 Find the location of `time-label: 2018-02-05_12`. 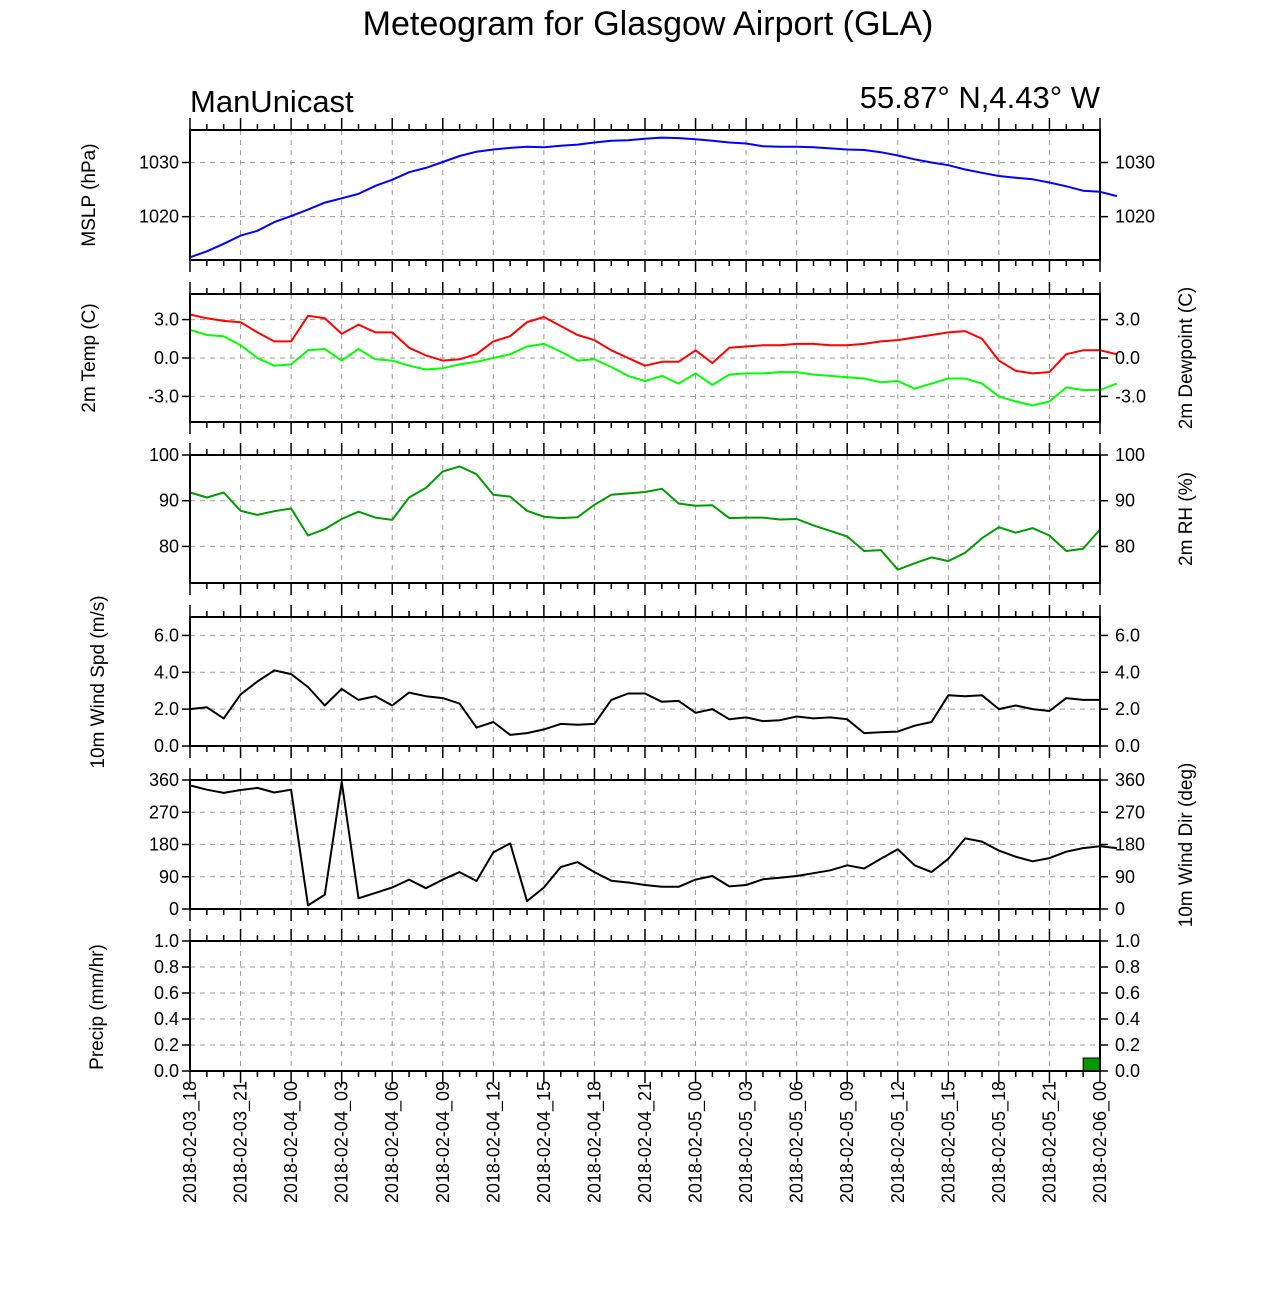

time-label: 2018-02-05_12 is located at coordinates (898, 1142).